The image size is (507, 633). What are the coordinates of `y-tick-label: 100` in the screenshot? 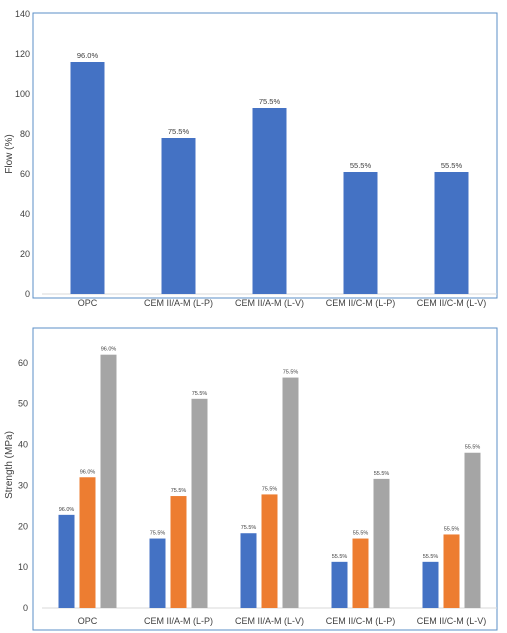 It's located at (22, 94).